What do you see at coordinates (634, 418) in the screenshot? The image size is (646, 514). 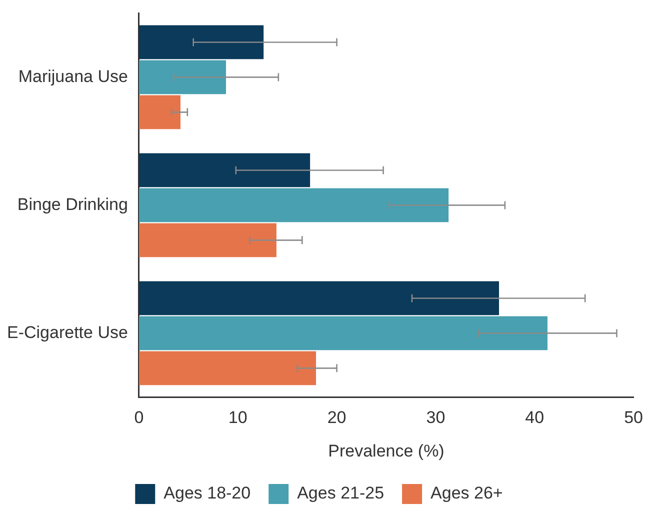 I see `x-tick-label: 50` at bounding box center [634, 418].